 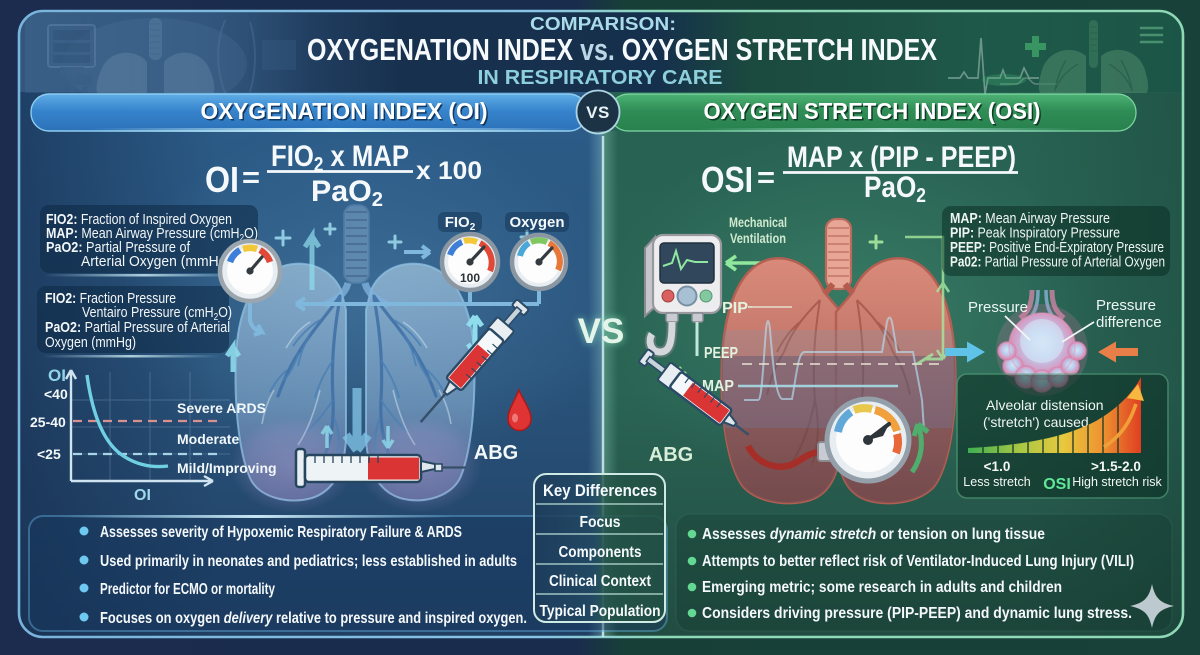 What do you see at coordinates (208, 439) in the screenshot?
I see `svg-text: Moderate` at bounding box center [208, 439].